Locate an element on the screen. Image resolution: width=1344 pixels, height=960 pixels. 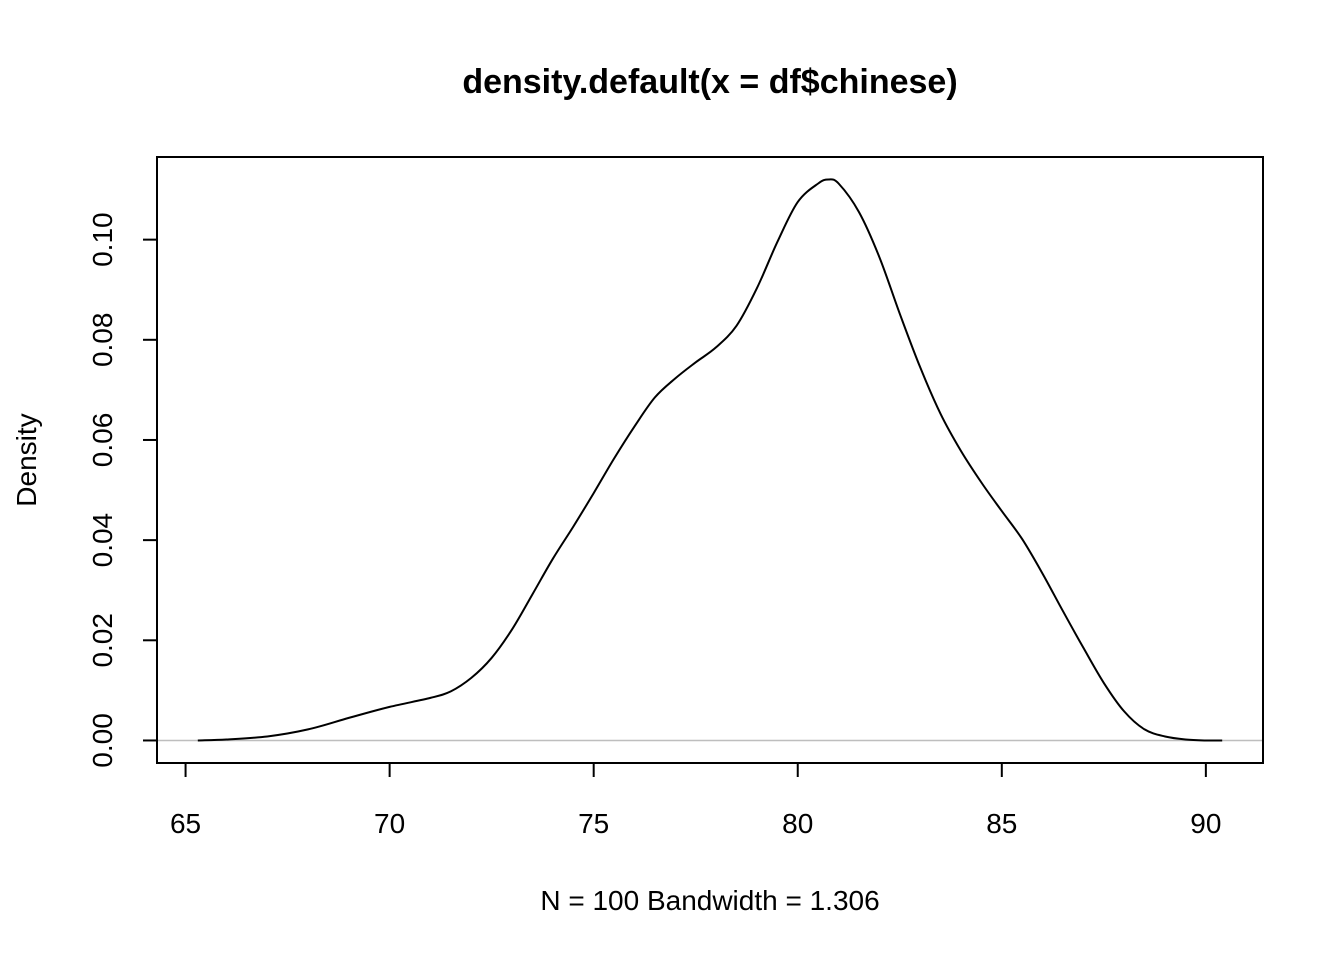
y-axis-label: Density is located at coordinates (26, 459).